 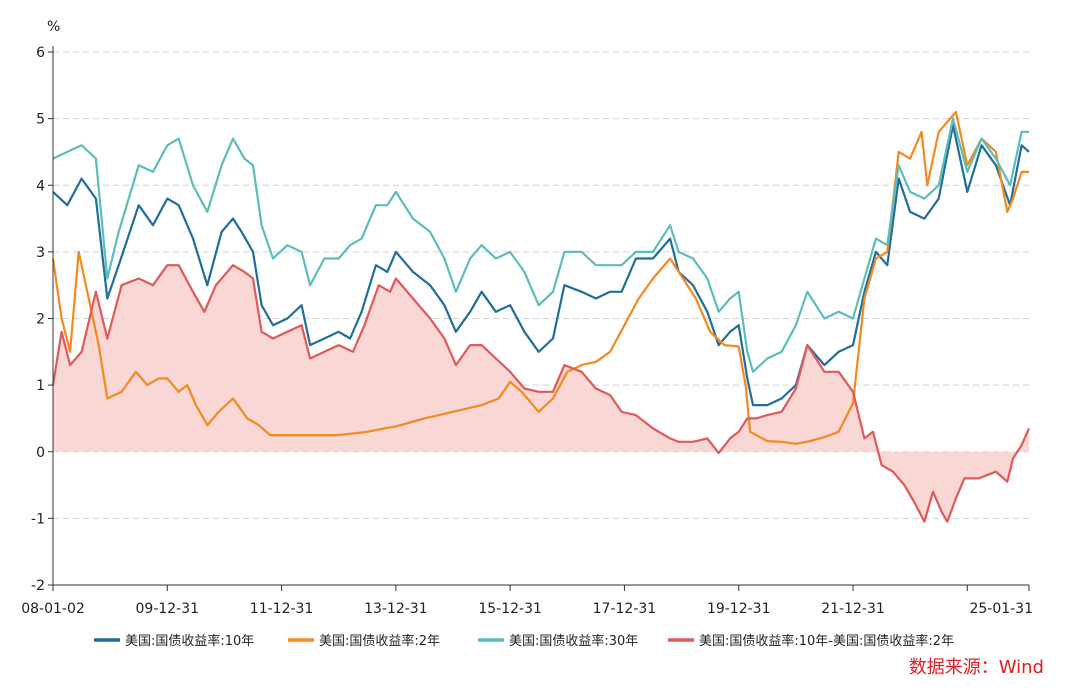 I want to click on y-tick-label: 4, so click(x=40, y=186).